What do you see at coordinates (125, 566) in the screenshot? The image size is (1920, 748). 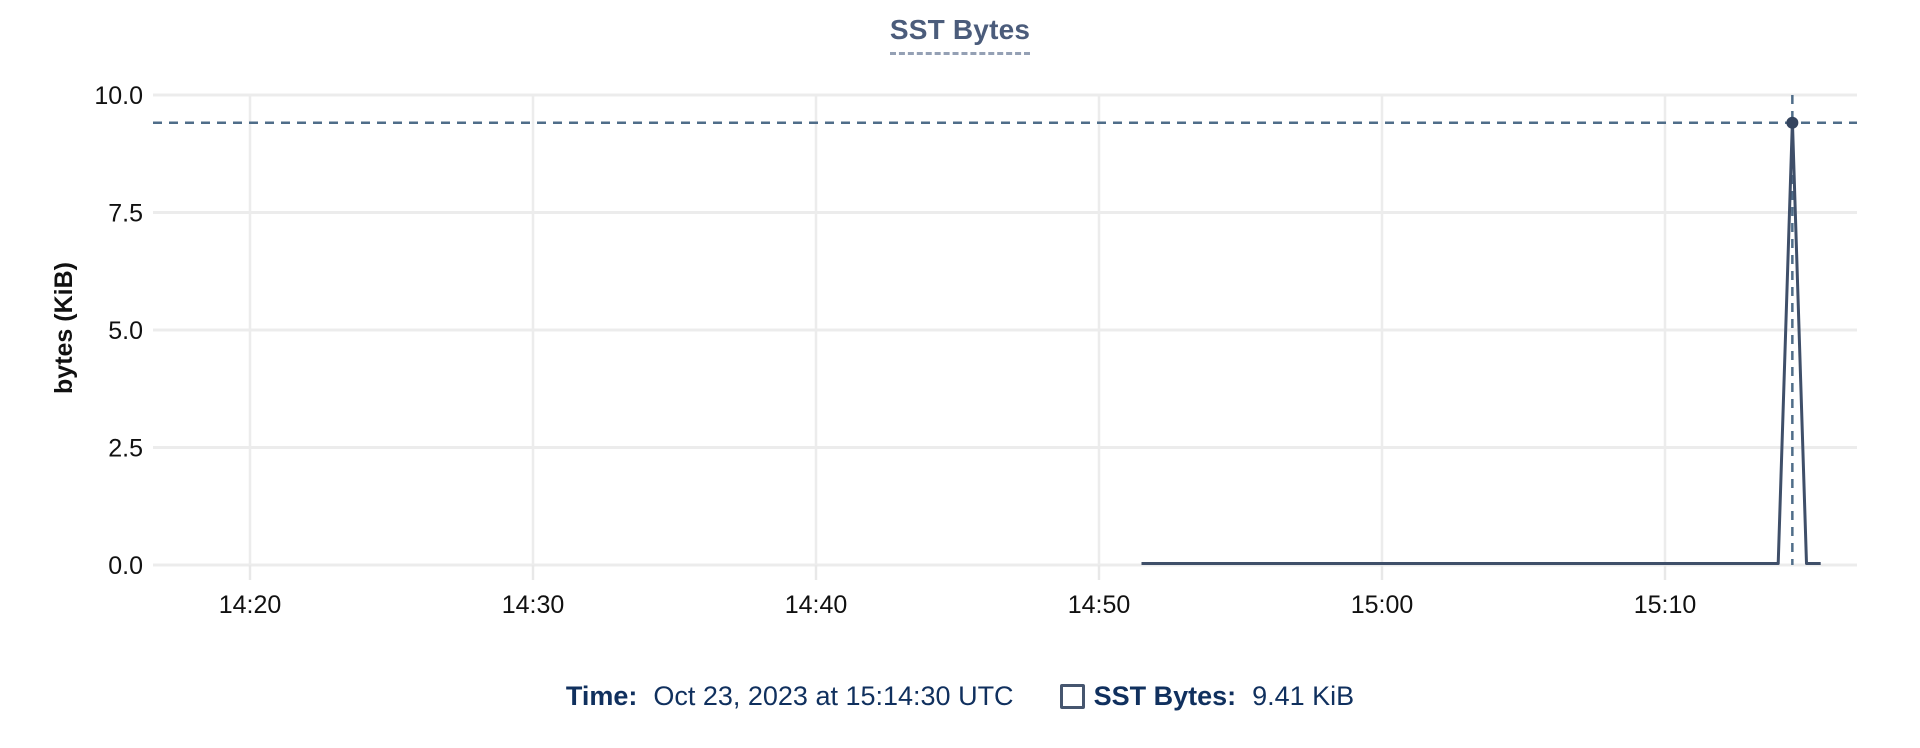 I see `y-tick-label: 0.0` at bounding box center [125, 566].